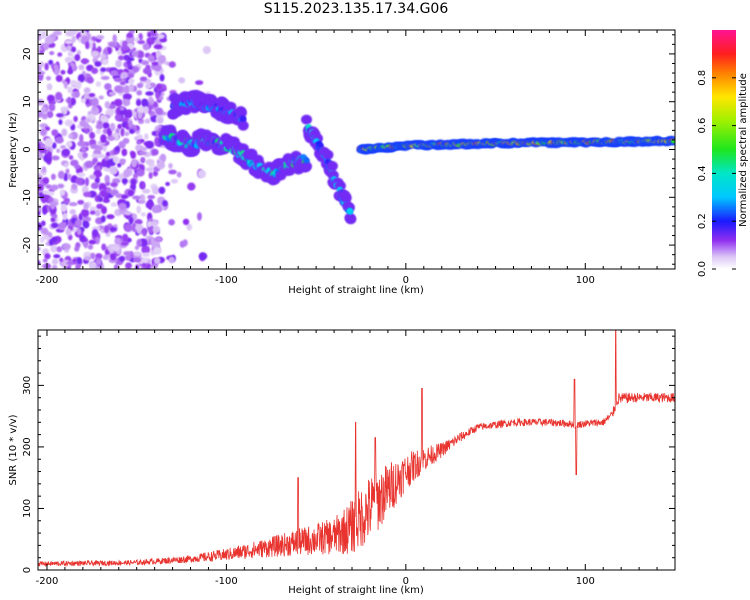 Image resolution: width=750 pixels, height=600 pixels. What do you see at coordinates (743, 150) in the screenshot?
I see `colorbar-label: Normalized spectral amplitude` at bounding box center [743, 150].